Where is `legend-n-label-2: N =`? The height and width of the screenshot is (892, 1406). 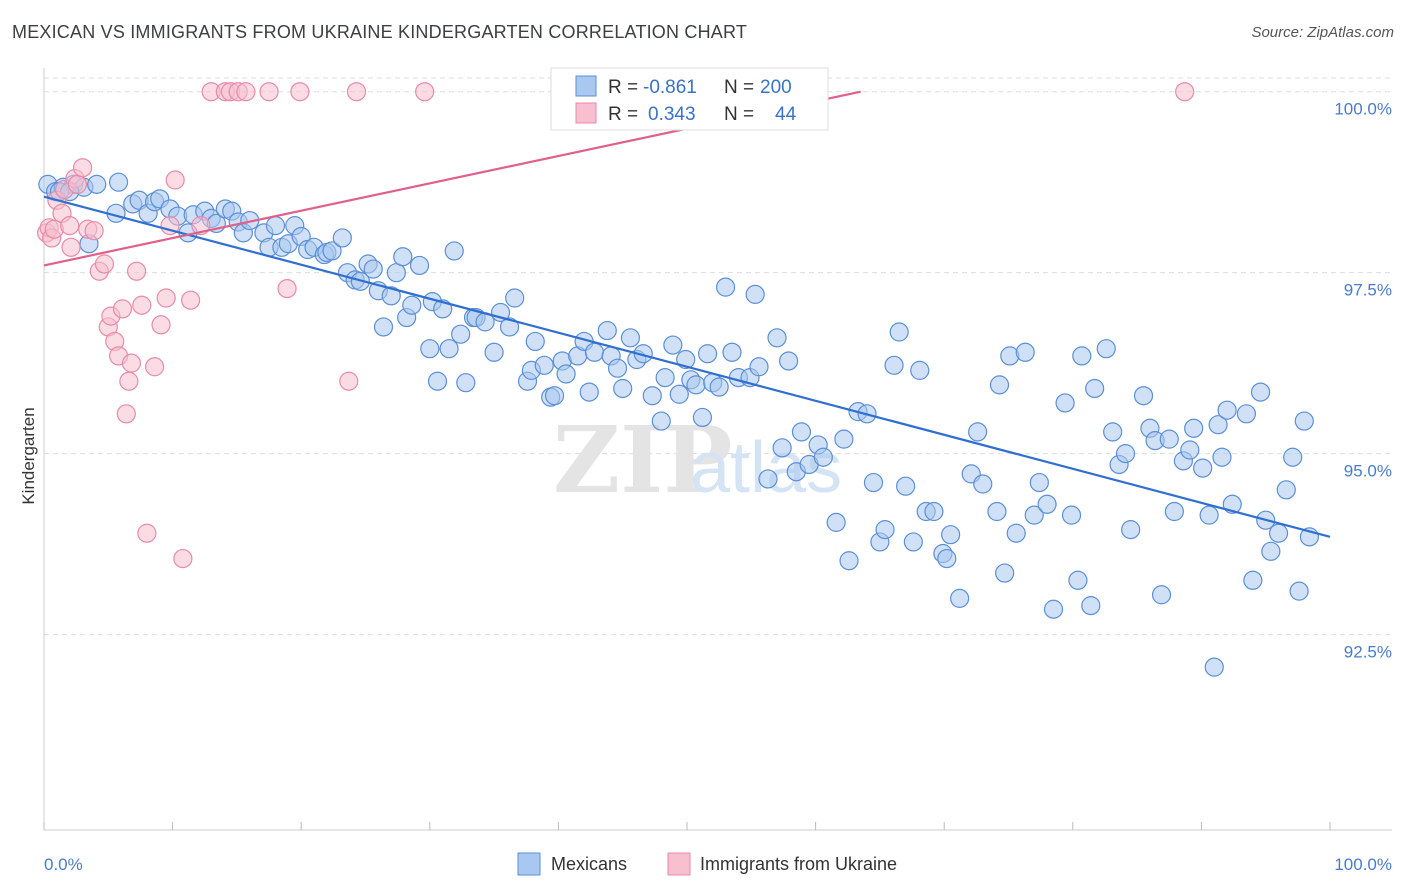 legend-n-label-2: N = is located at coordinates (739, 114).